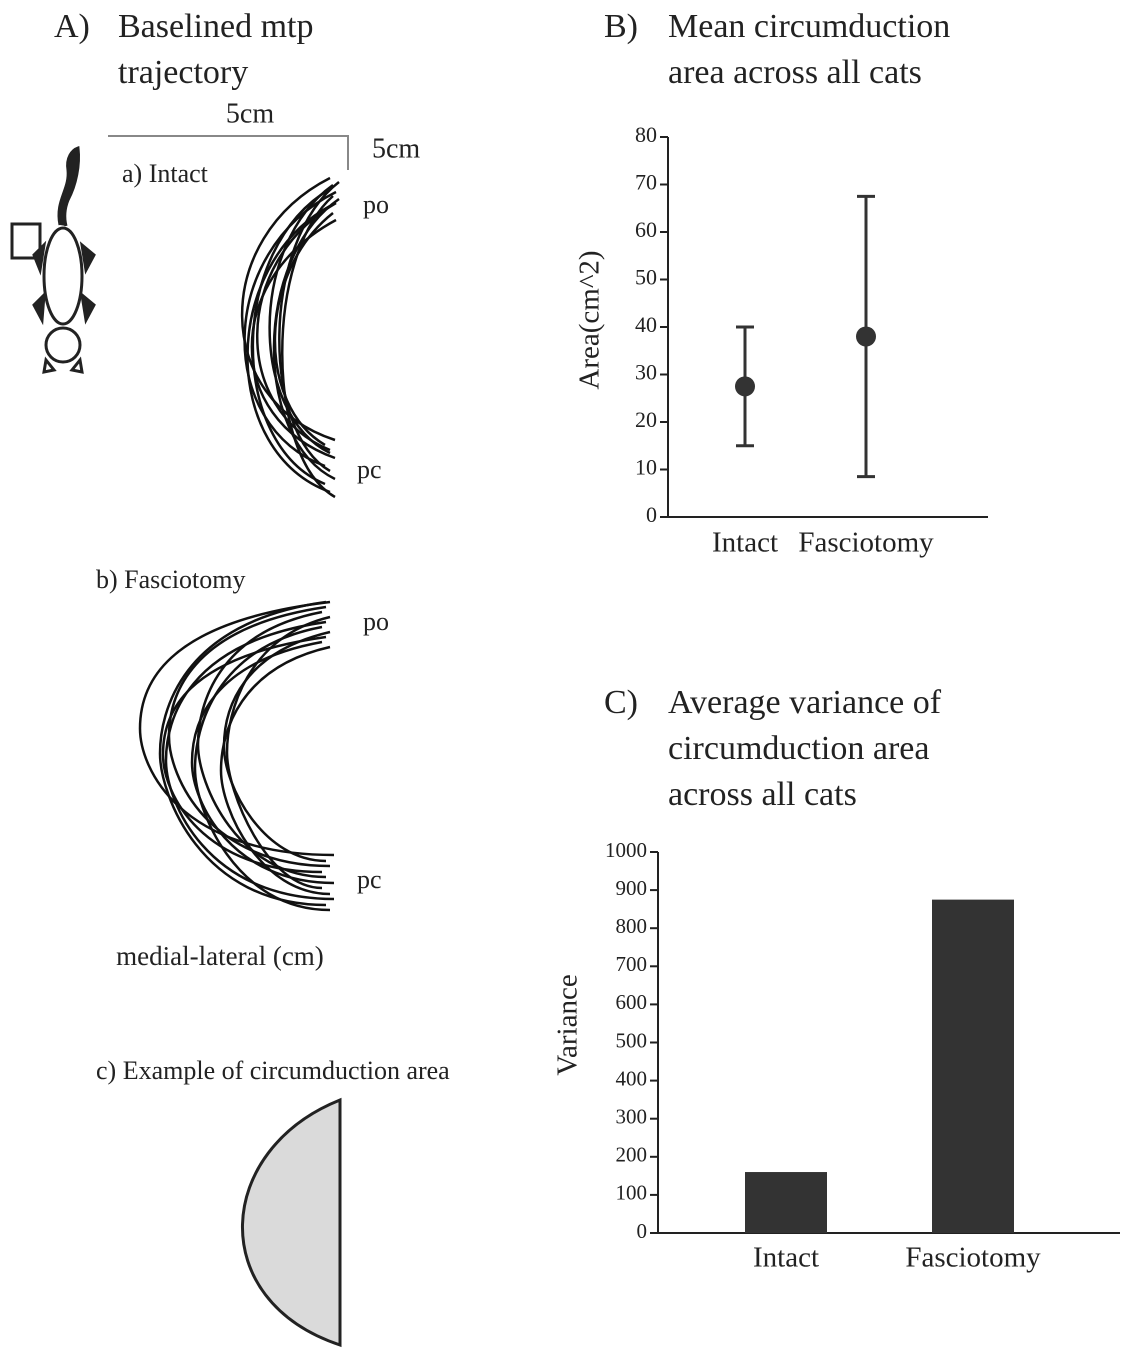  Describe the element at coordinates (621, 702) in the screenshot. I see `panel-label: C)` at that location.